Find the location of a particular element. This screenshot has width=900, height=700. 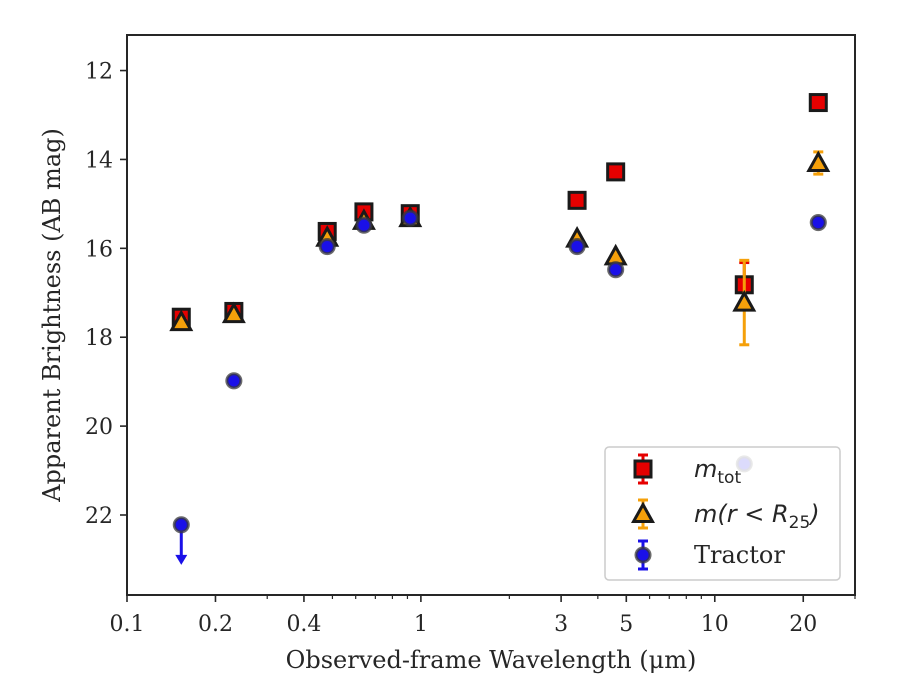

x-tick-label: 0.1 is located at coordinates (127, 624).